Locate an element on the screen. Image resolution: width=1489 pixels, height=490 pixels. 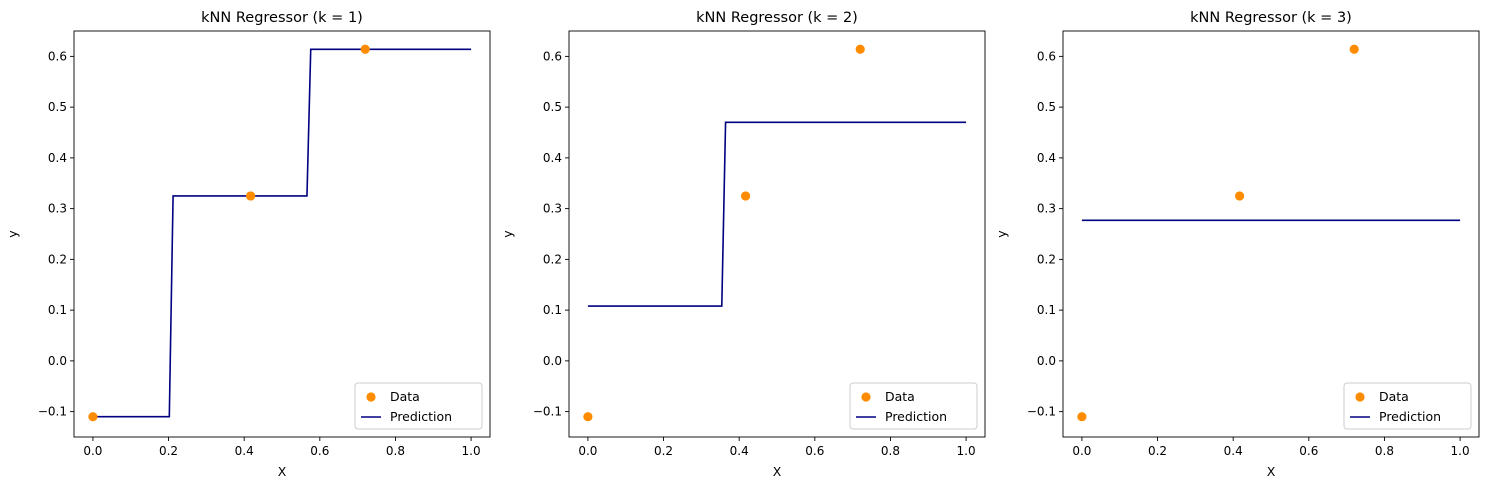
chart-title: kNN Regressor (k = 2) is located at coordinates (777, 18).